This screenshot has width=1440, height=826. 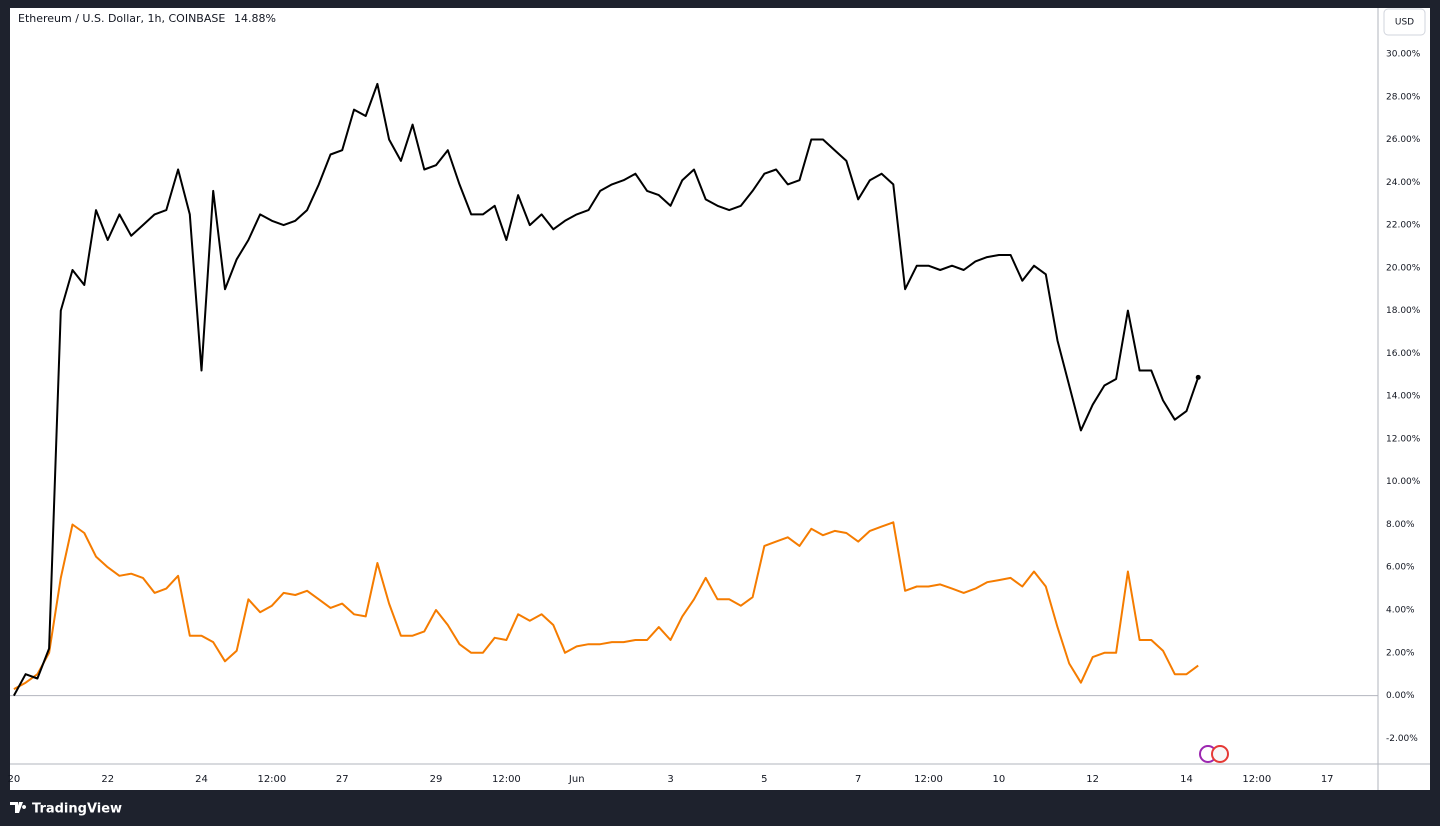 I want to click on y-tick-label: 28.00%, so click(x=1403, y=97).